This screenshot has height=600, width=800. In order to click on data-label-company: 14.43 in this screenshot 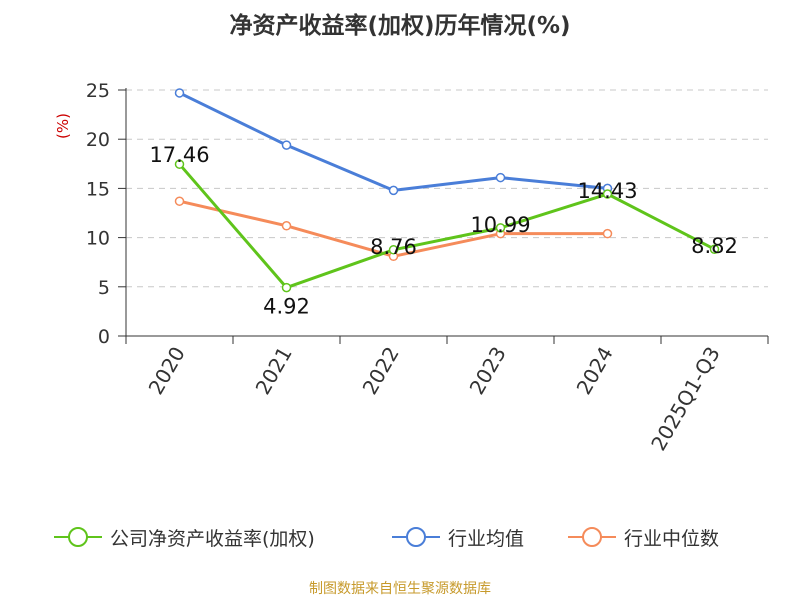, I will do `click(607, 191)`.